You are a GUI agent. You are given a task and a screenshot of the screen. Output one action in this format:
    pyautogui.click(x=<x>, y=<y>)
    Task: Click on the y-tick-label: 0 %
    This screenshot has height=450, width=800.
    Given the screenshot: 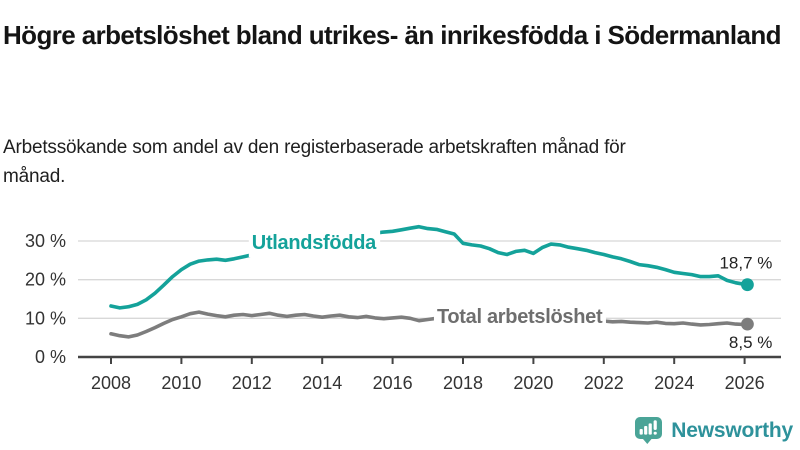 What is the action you would take?
    pyautogui.click(x=50, y=357)
    